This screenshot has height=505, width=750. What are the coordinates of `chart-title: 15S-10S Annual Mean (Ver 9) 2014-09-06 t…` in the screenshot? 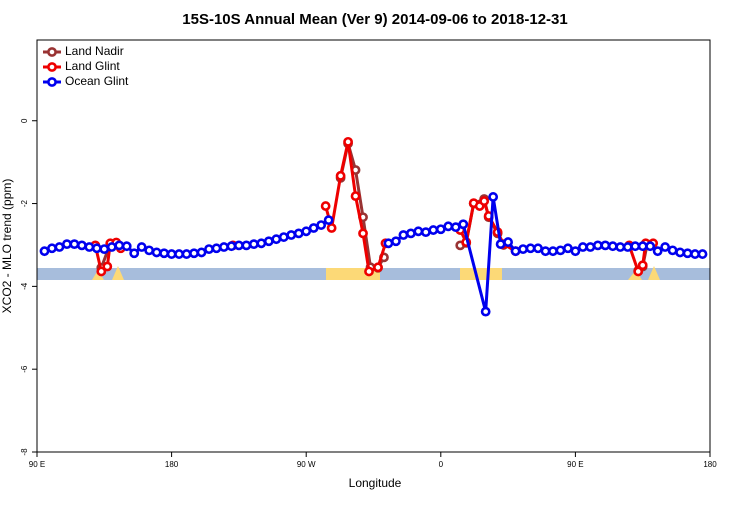 It's located at (374, 19).